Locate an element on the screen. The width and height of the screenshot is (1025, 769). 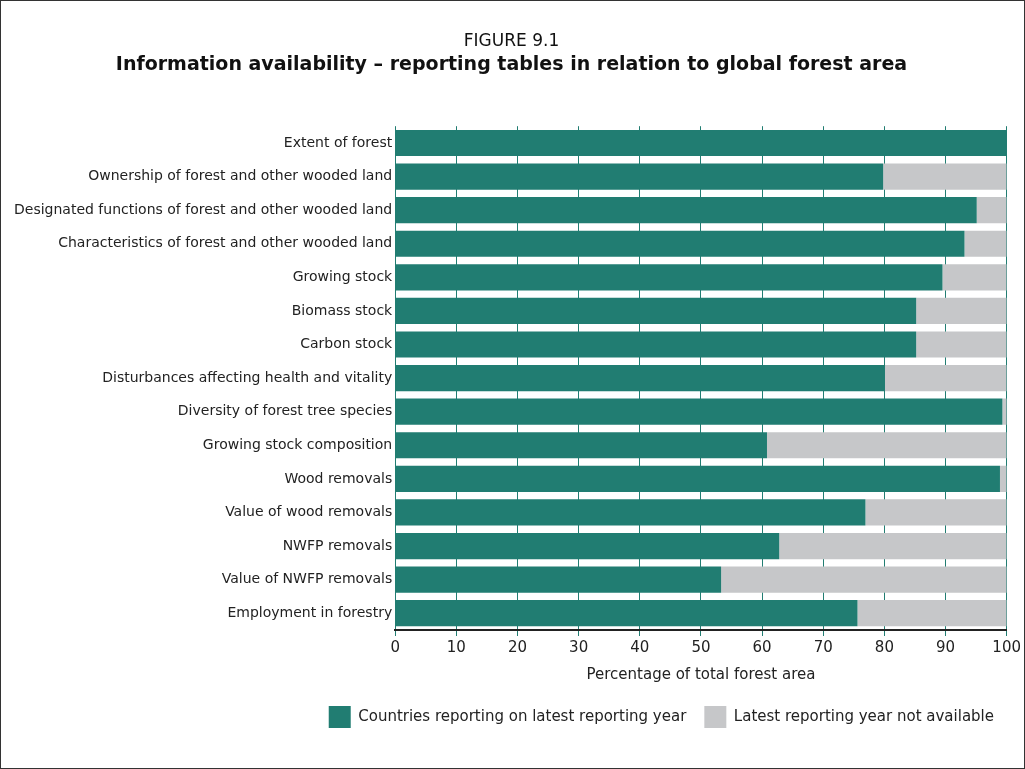
x-axis-title: Percentage of total forest area is located at coordinates (701, 673).